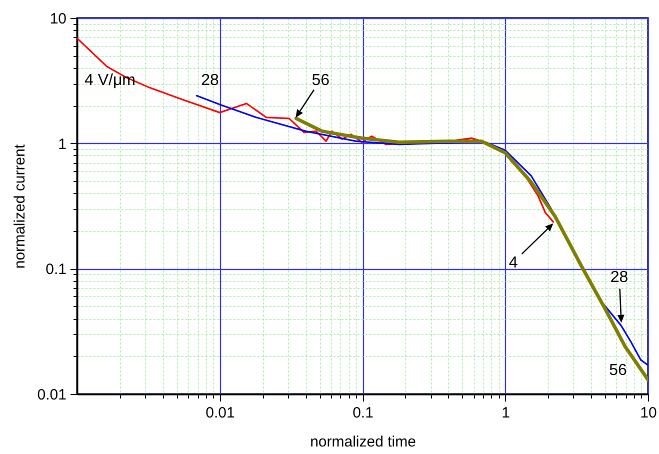 This screenshot has width=659, height=454. Describe the element at coordinates (56, 269) in the screenshot. I see `y-tick-label: 0.1` at that location.